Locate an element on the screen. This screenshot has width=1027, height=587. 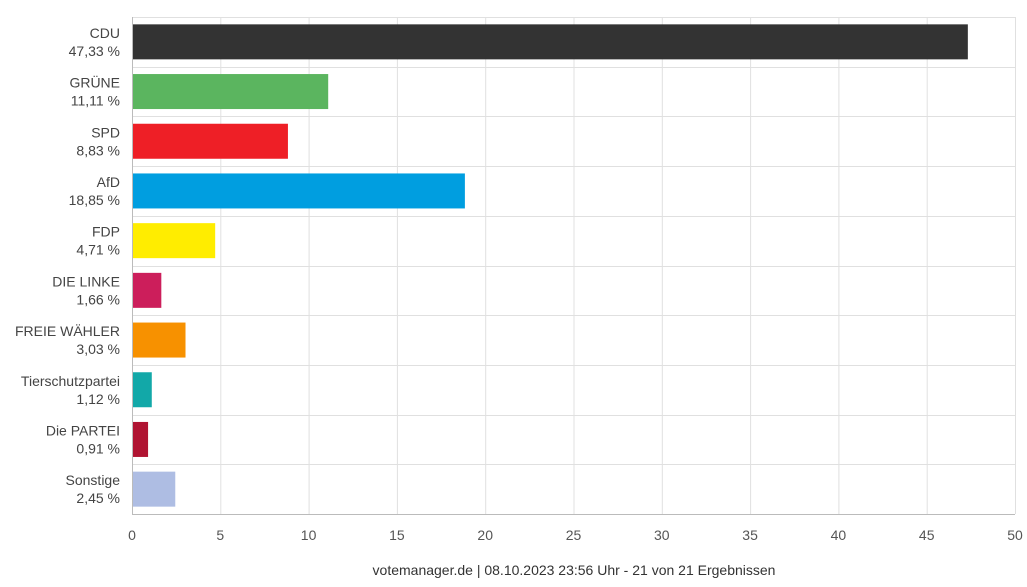
category-label: Die PARTEI is located at coordinates (83, 430).